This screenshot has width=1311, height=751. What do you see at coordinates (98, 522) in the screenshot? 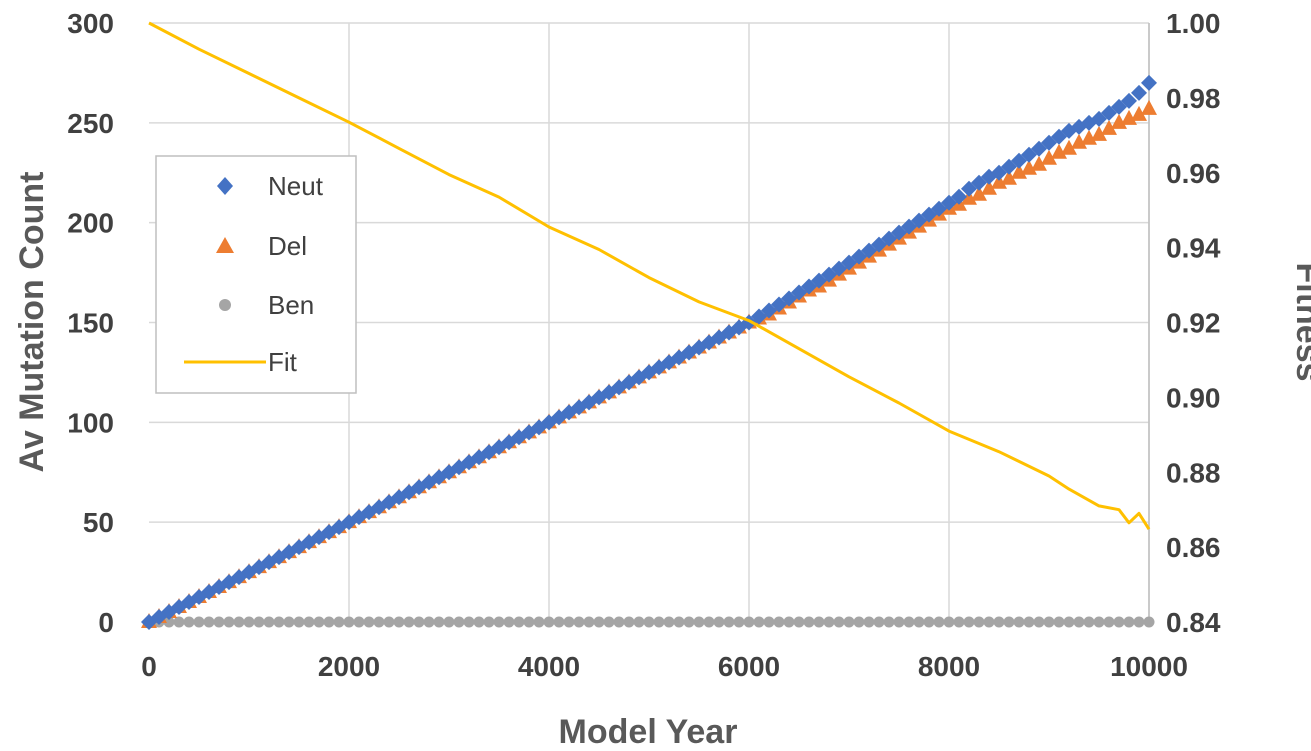
I see `y-tick-label: 50` at bounding box center [98, 522].